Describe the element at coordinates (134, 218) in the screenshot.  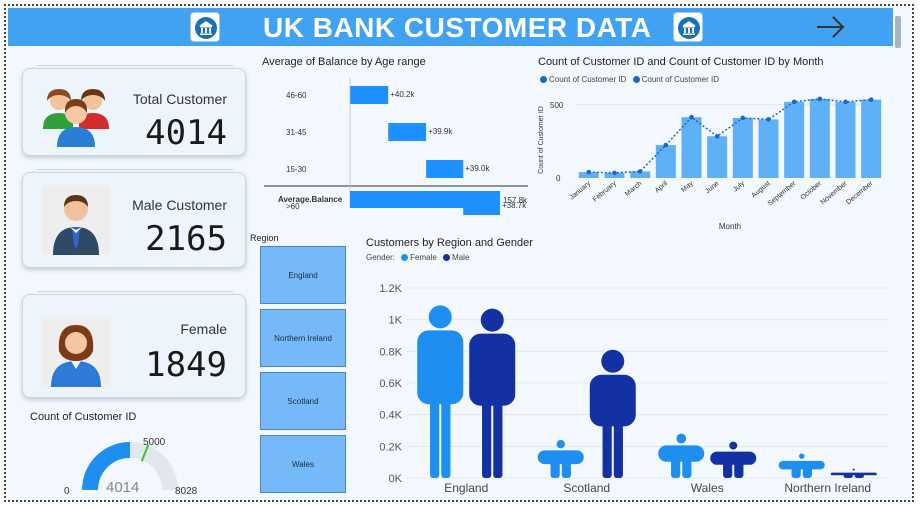
I see `kpi-card-male: Male Customer 2165` at that location.